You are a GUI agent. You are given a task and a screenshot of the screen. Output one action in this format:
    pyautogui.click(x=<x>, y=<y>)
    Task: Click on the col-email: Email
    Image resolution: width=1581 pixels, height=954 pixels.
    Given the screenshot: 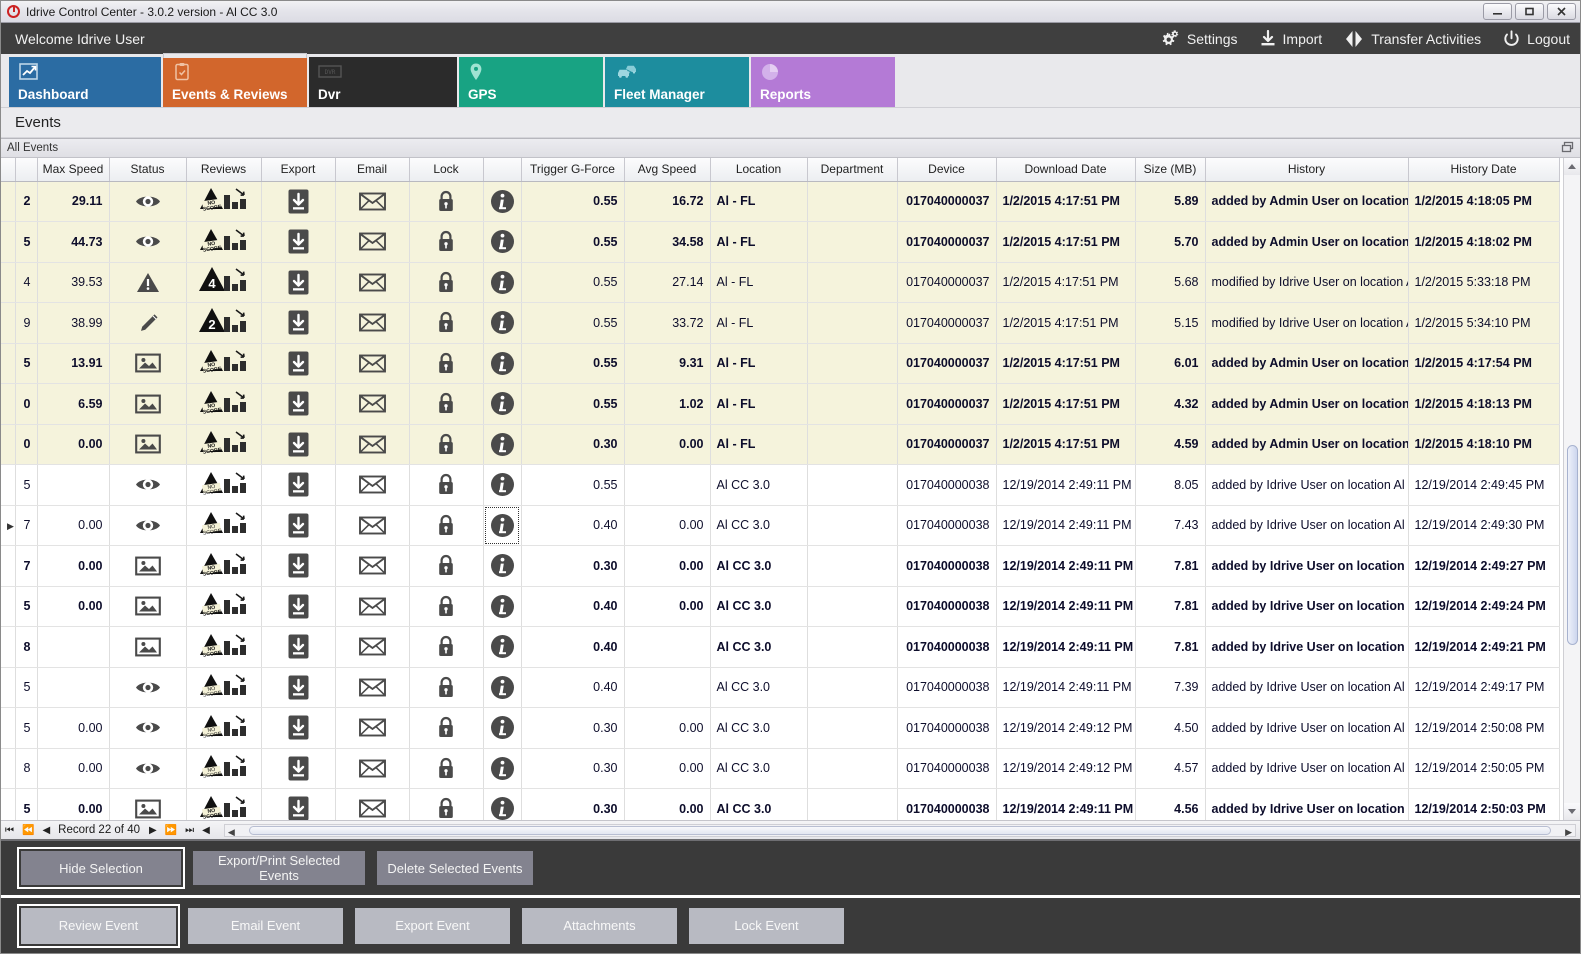 What is the action you would take?
    pyautogui.click(x=372, y=170)
    